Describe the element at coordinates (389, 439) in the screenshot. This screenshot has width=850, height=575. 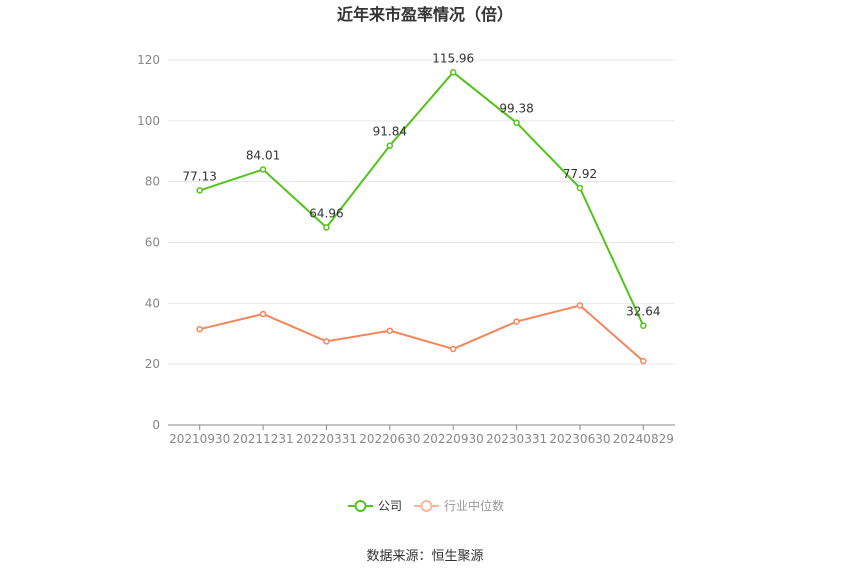
I see `x-tick-label: 20220630` at that location.